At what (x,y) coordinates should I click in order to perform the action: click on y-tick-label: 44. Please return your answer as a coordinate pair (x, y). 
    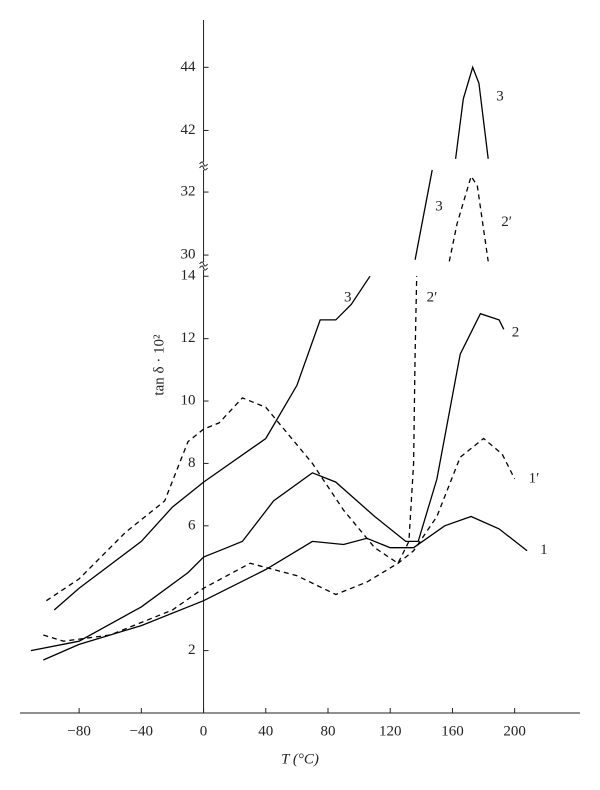
    Looking at the image, I should click on (189, 67).